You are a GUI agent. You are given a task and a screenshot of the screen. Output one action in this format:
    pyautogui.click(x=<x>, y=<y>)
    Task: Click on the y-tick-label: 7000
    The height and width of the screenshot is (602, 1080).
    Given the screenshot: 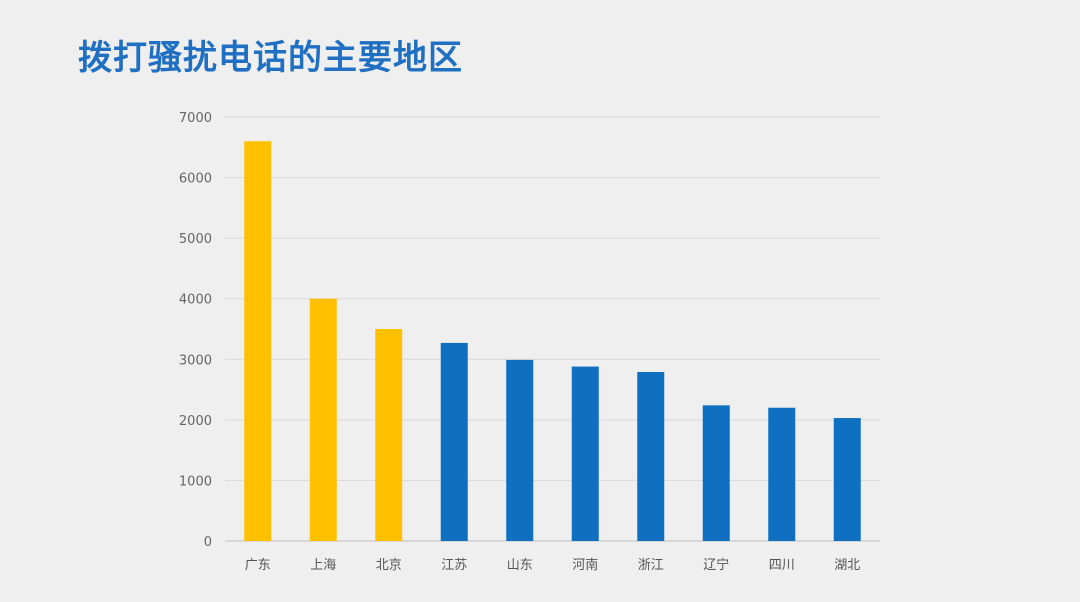 What is the action you would take?
    pyautogui.click(x=195, y=118)
    